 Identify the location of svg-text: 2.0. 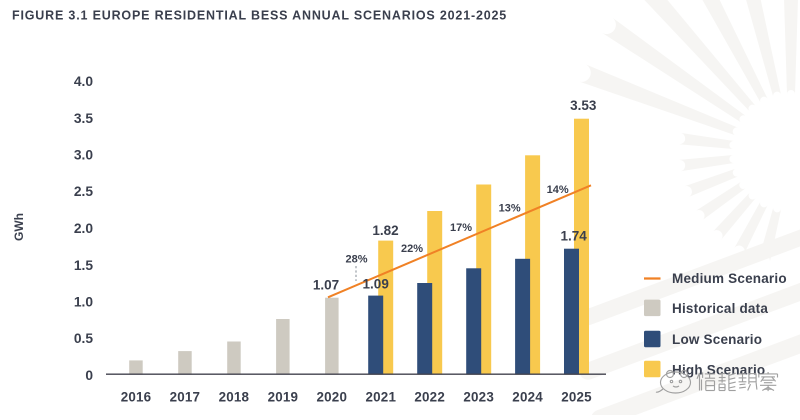
(84, 228).